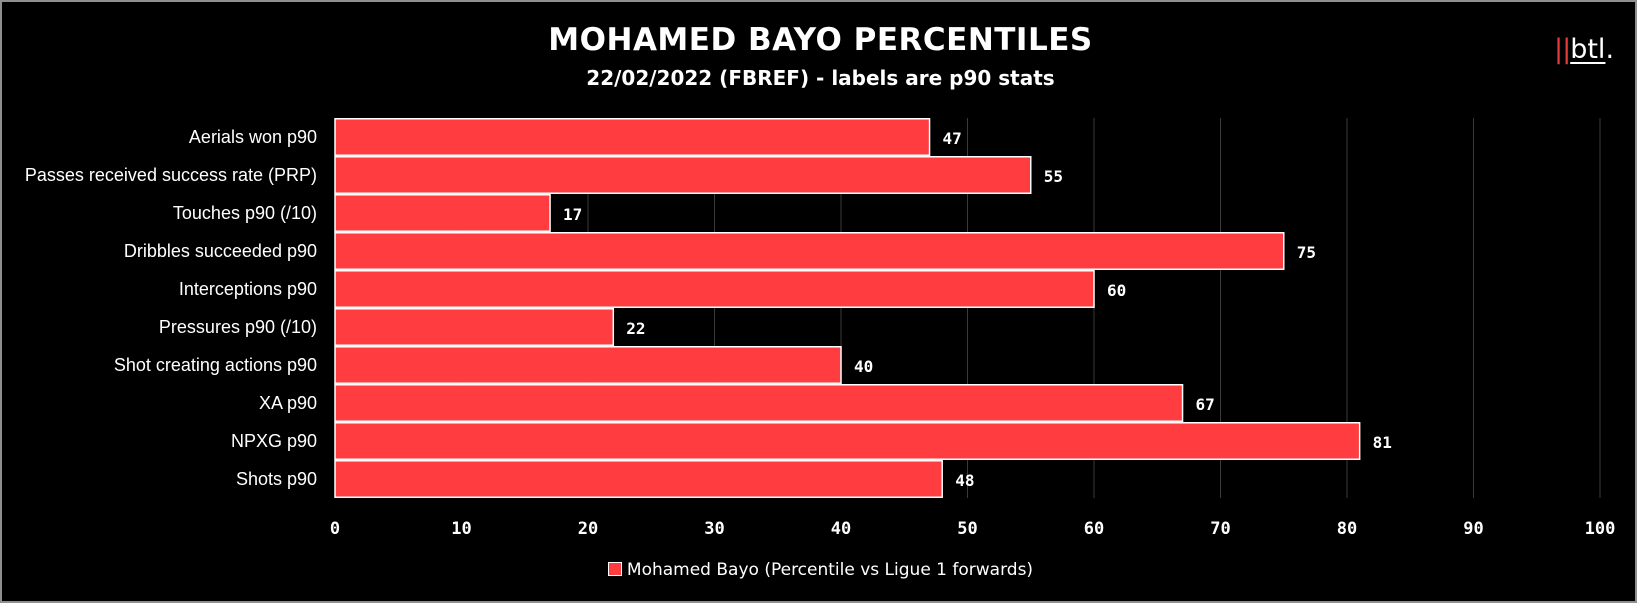 This screenshot has height=603, width=1637. I want to click on category-label-8: NPXG p90, so click(274, 441).